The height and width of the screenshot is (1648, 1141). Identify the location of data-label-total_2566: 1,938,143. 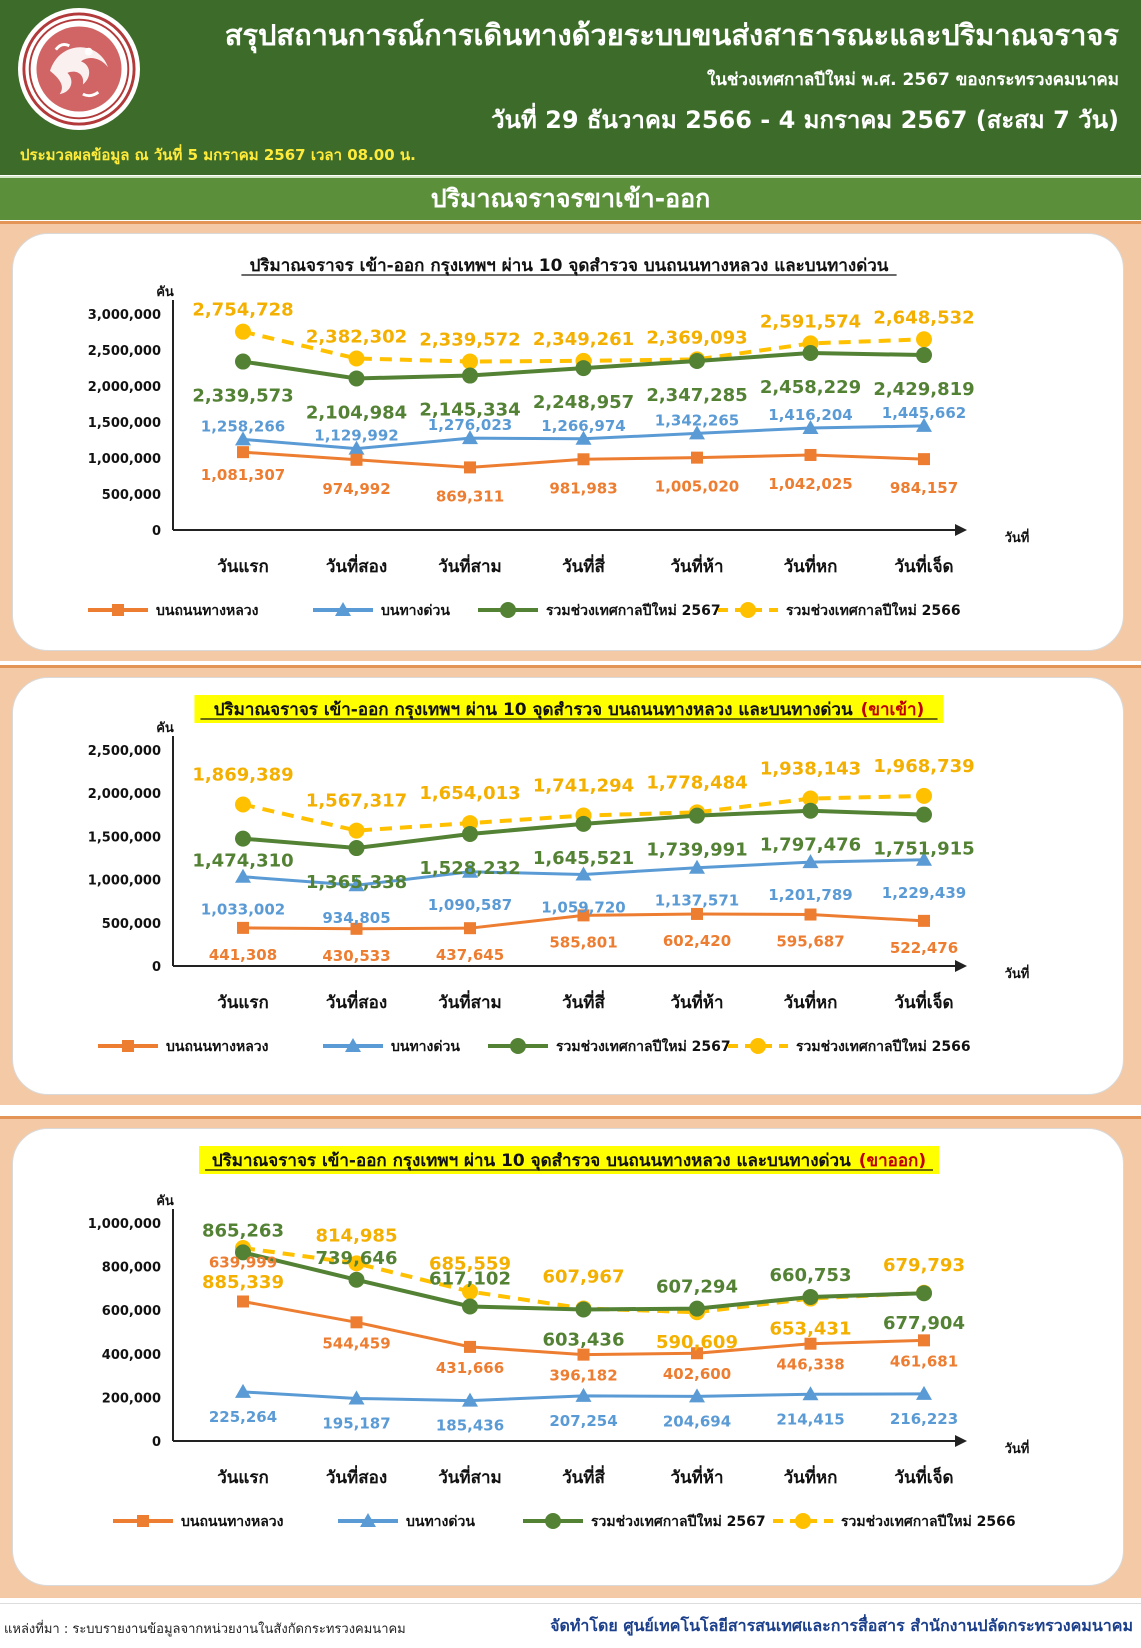
(810, 769).